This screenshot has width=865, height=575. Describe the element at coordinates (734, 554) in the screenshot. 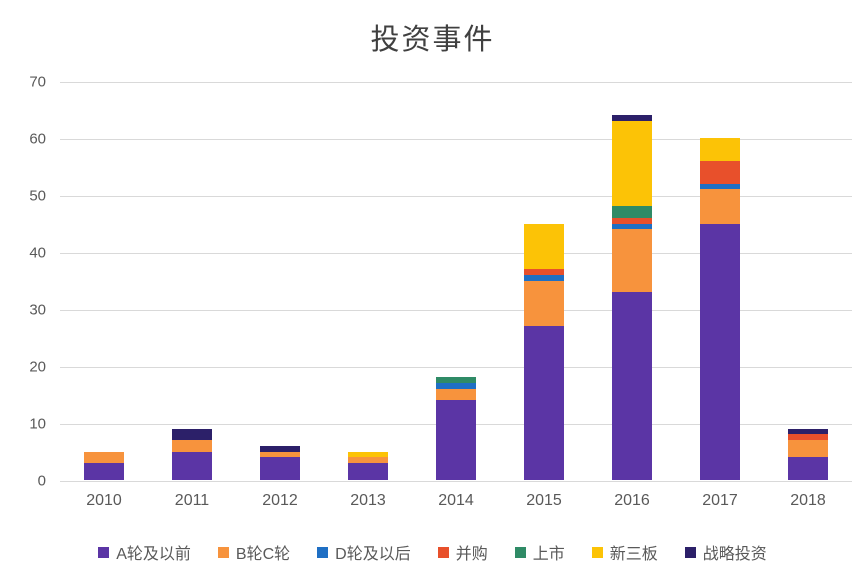

I see `legend-label: 战略投资` at that location.